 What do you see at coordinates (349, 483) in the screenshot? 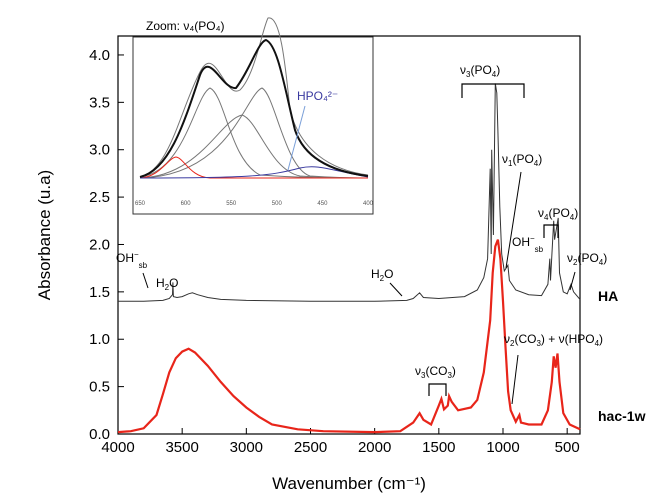
I see `x-axis-title: Wavenumber (cm⁻¹)` at bounding box center [349, 483].